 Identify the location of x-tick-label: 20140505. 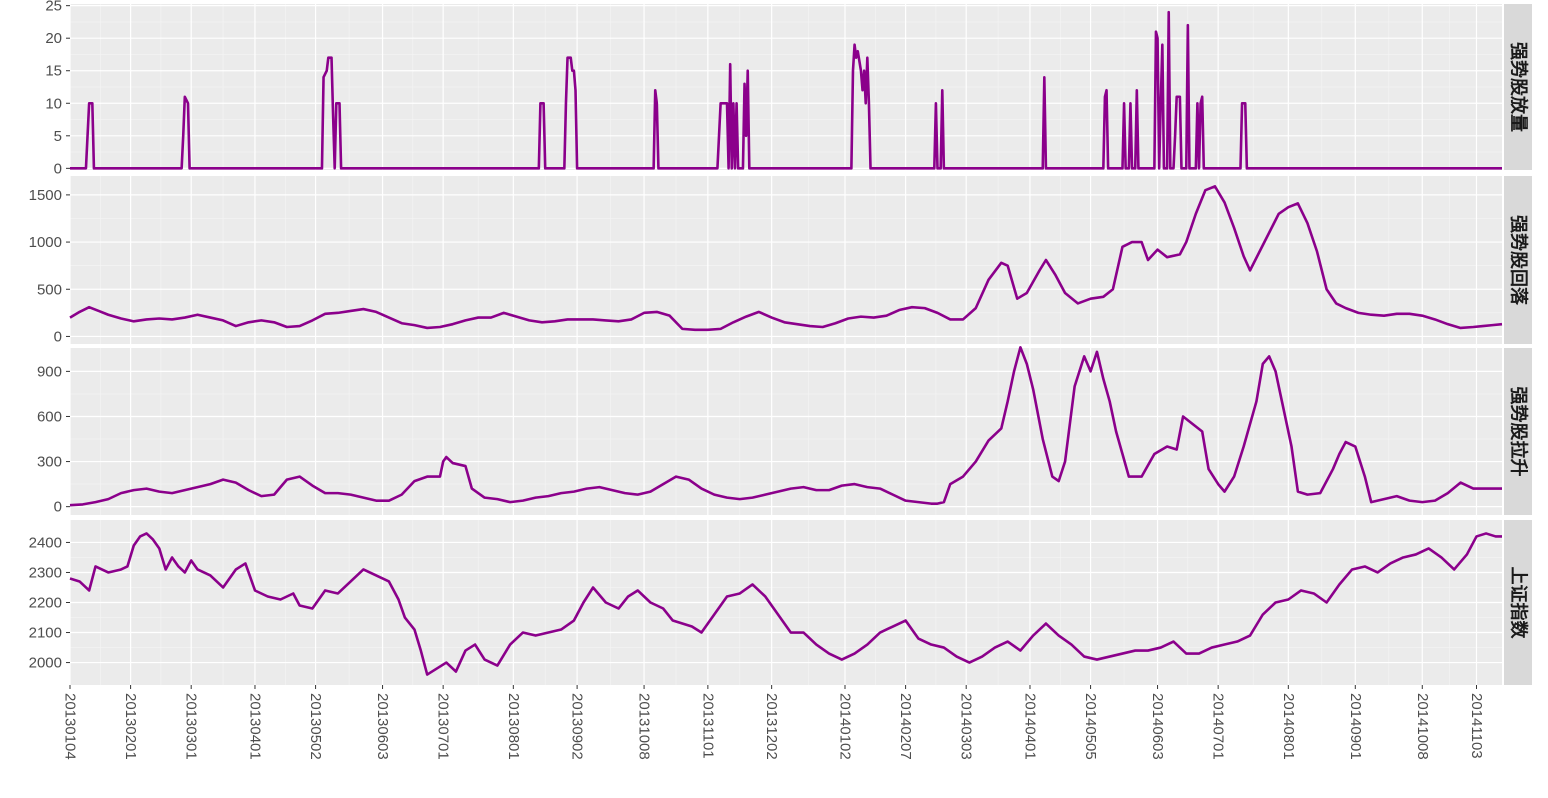
(1090, 726).